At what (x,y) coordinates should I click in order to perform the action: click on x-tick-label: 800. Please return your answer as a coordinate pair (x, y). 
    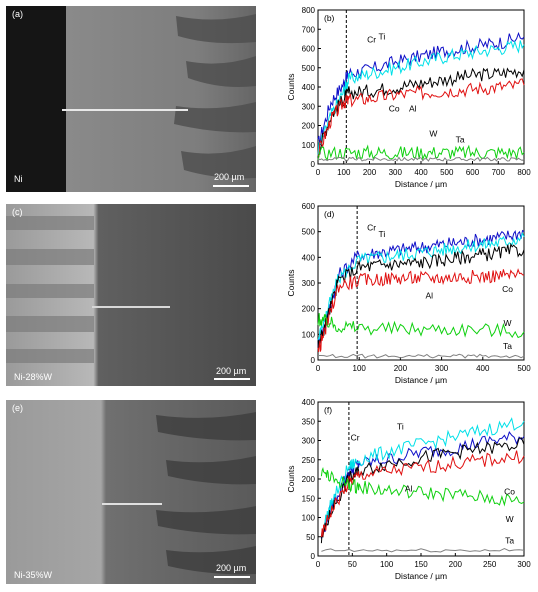
    Looking at the image, I should click on (524, 172).